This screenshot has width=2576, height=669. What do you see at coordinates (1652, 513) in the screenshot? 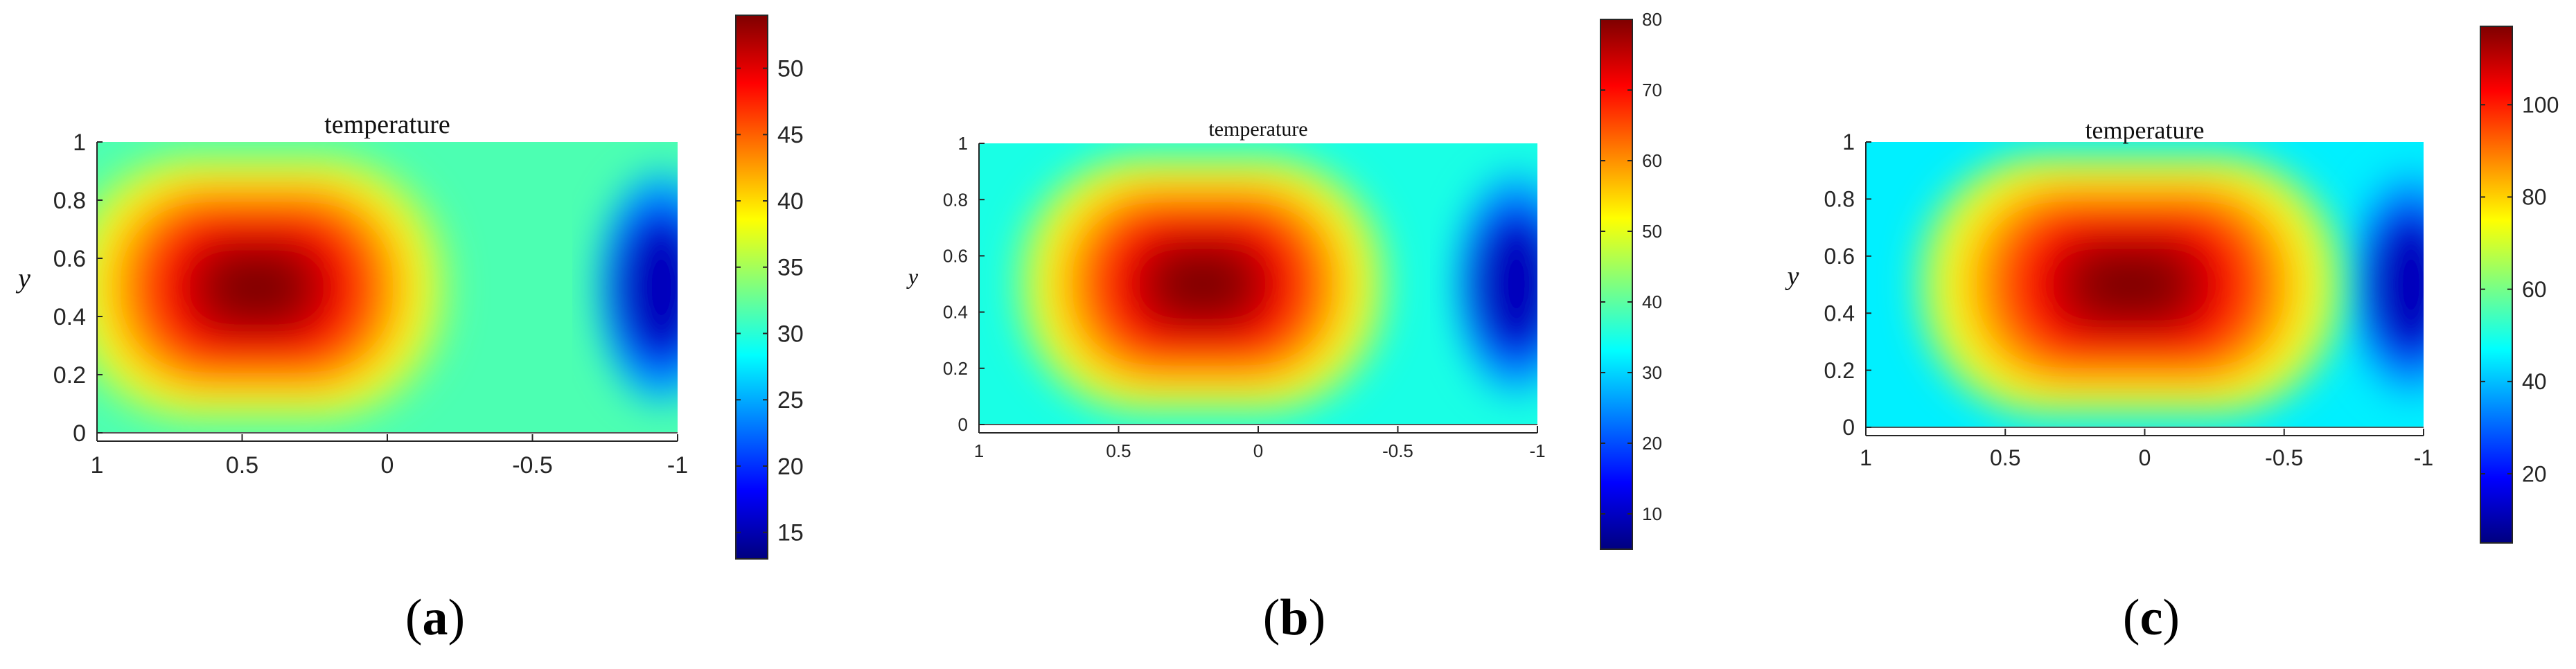
I see `colorbar-tick-label: 10` at bounding box center [1652, 513].